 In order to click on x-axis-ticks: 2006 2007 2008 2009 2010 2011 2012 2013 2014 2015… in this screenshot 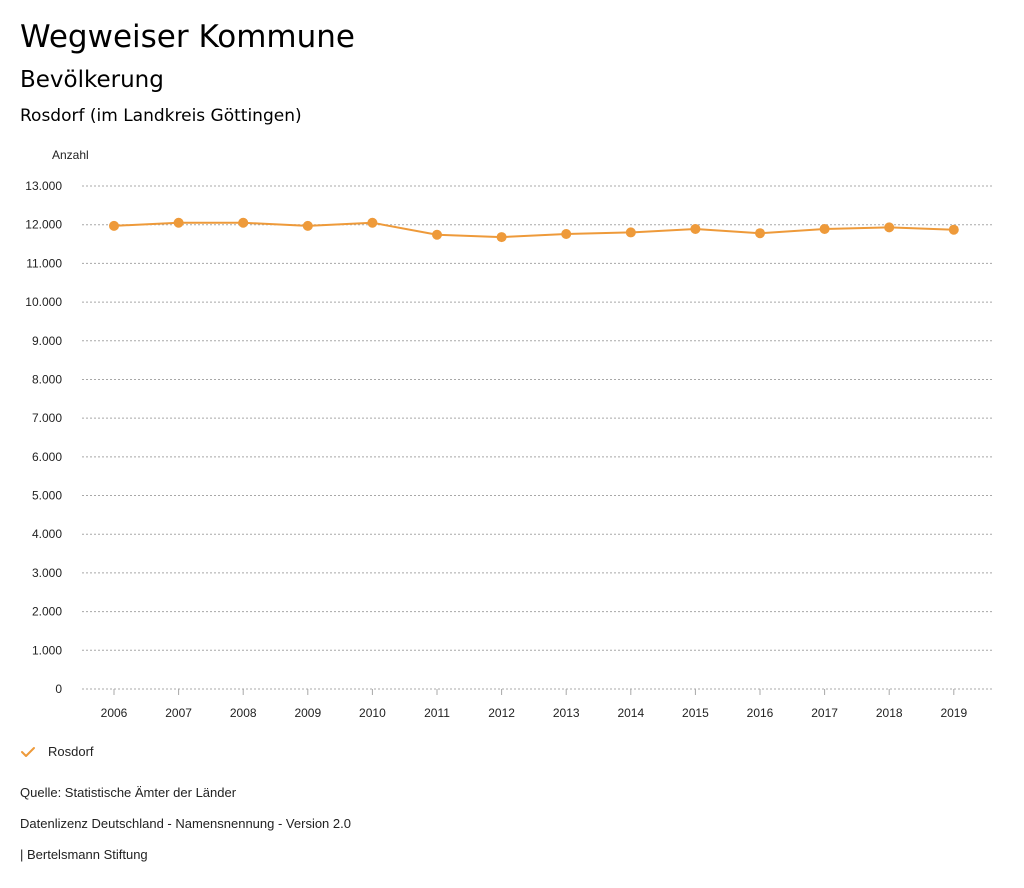, I will do `click(534, 704)`.